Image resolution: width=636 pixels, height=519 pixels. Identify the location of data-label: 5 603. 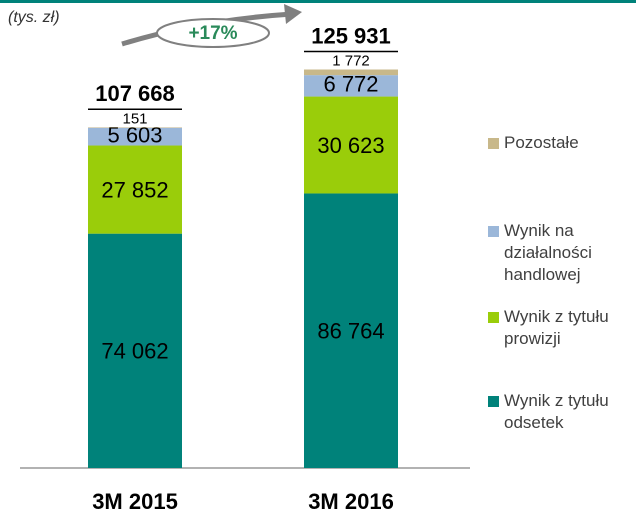
(134, 134).